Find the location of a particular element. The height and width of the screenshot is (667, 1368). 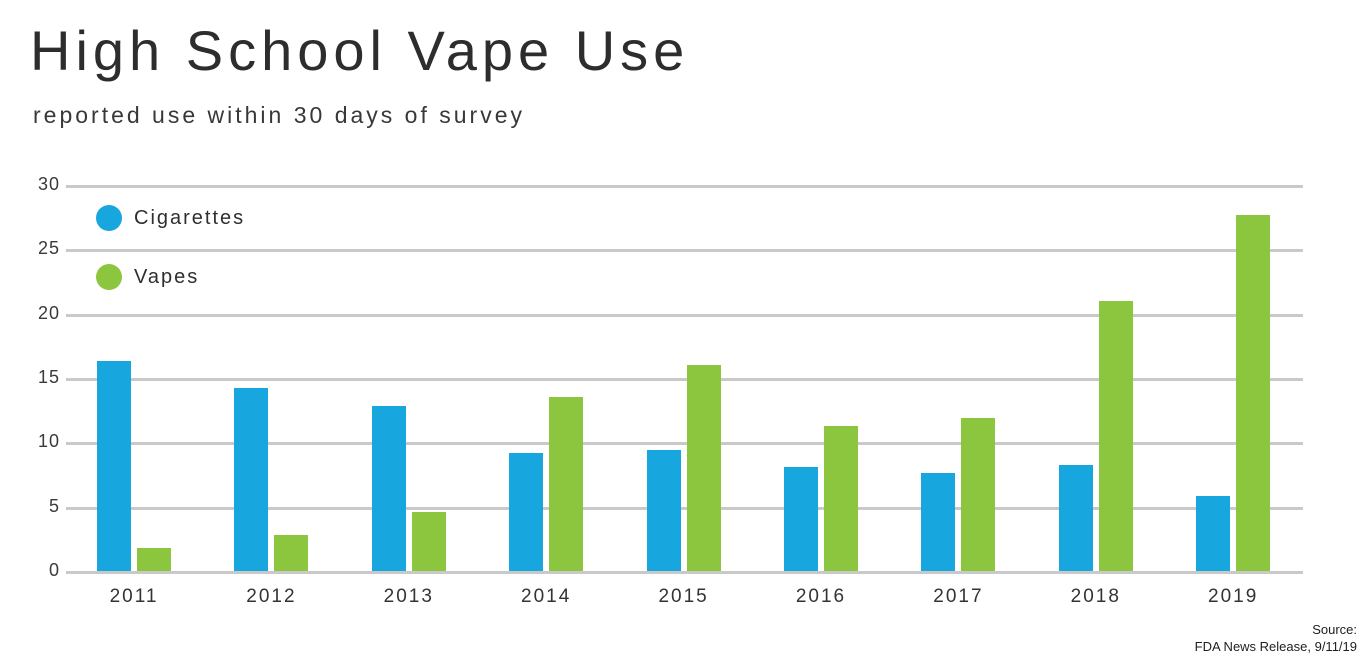

bar-vapes-2017 is located at coordinates (978, 494).